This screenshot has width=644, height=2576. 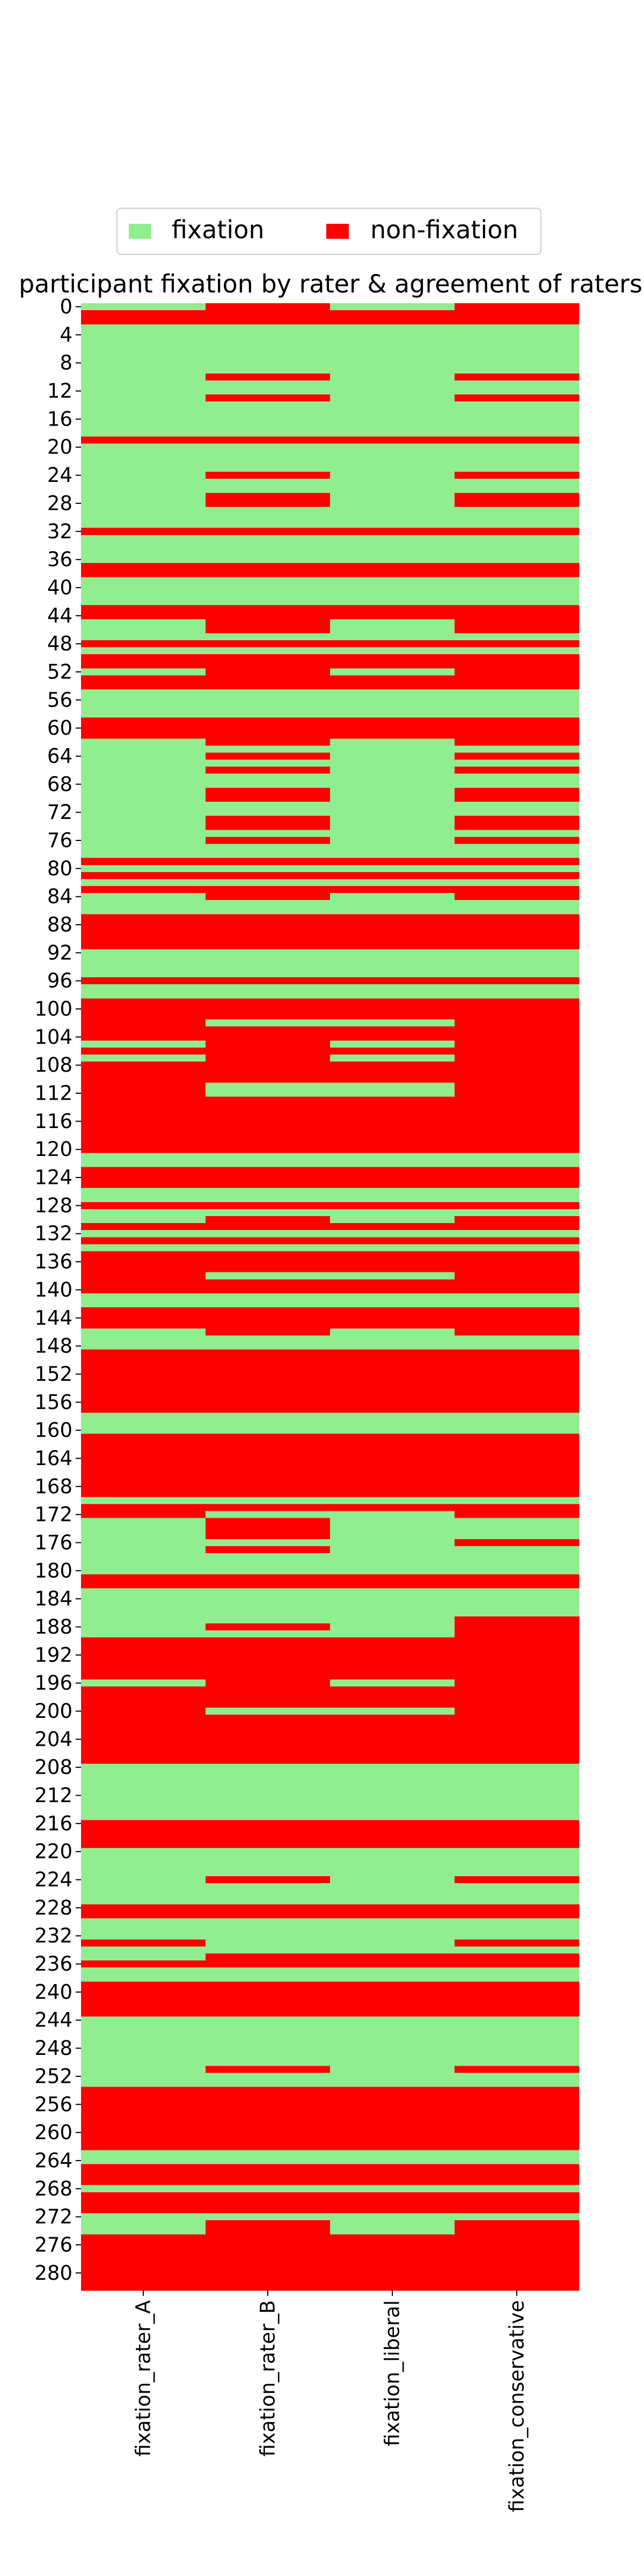 What do you see at coordinates (337, 231) in the screenshot?
I see `legend-swatch-non-fixation` at bounding box center [337, 231].